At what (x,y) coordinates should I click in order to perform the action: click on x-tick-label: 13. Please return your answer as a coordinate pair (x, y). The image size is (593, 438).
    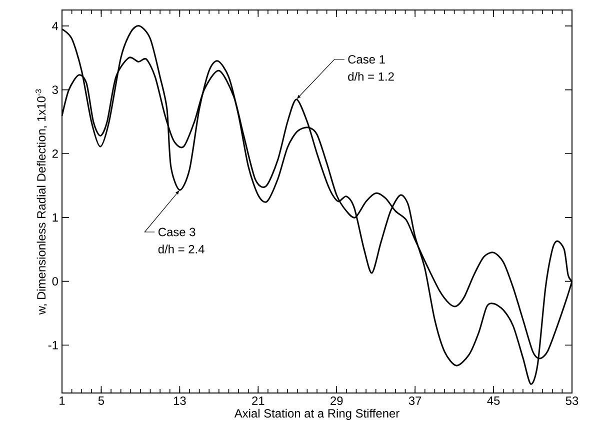
    Looking at the image, I should click on (180, 400).